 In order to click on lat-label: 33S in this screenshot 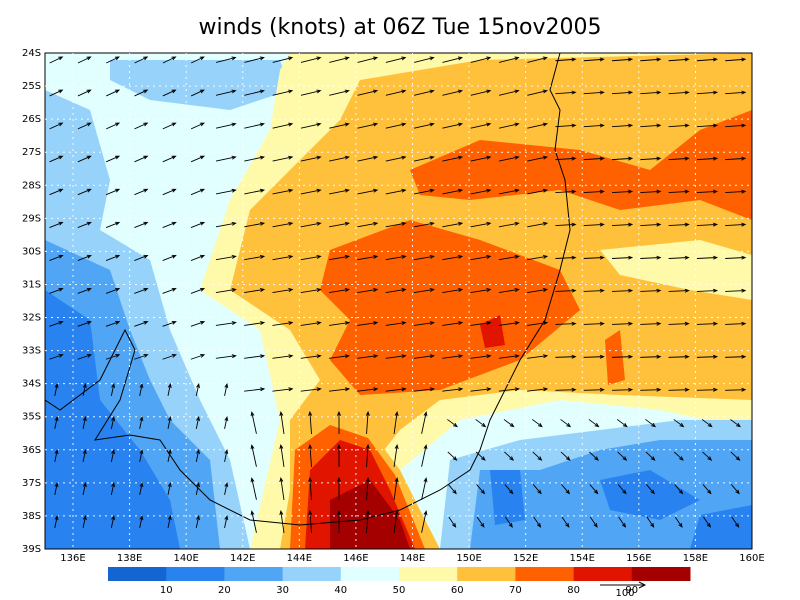, I will do `click(31, 351)`.